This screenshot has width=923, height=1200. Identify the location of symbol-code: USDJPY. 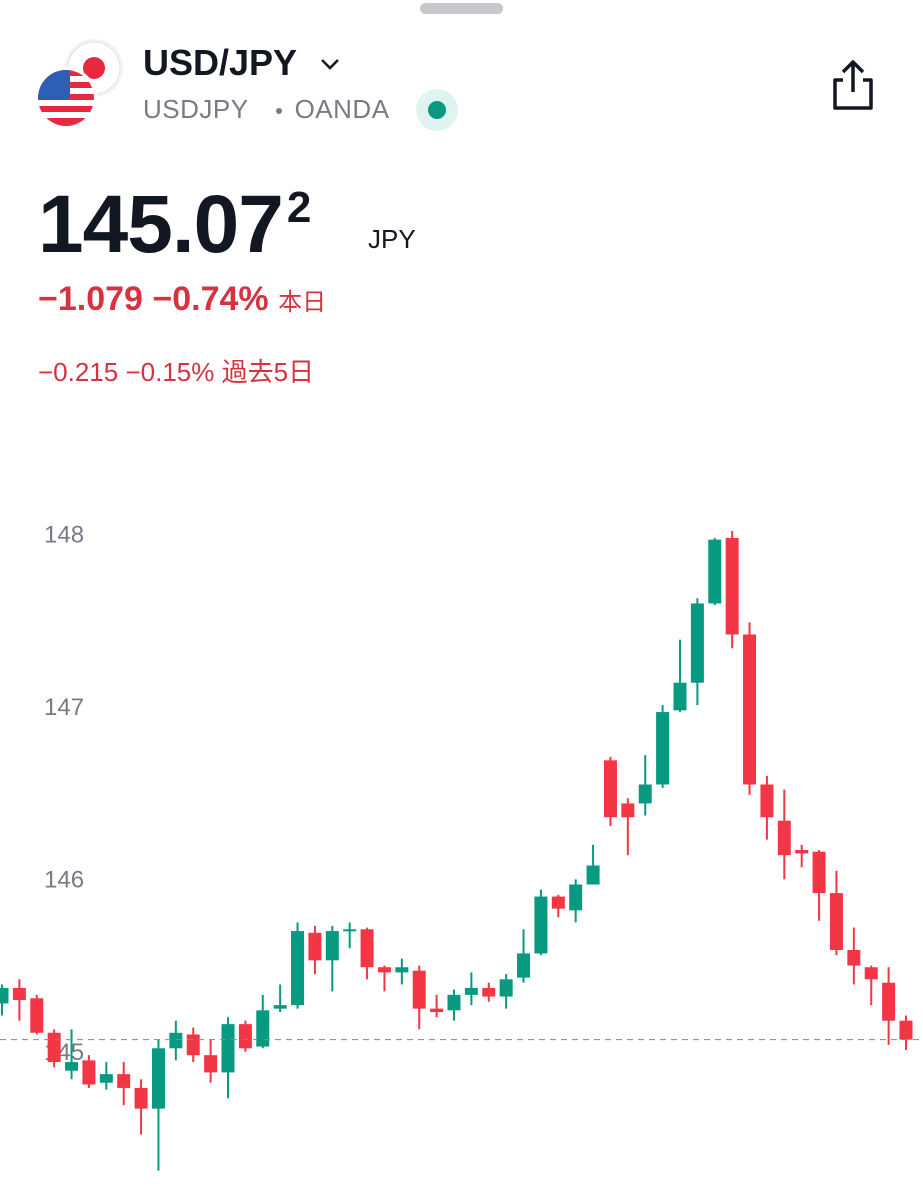
(196, 109).